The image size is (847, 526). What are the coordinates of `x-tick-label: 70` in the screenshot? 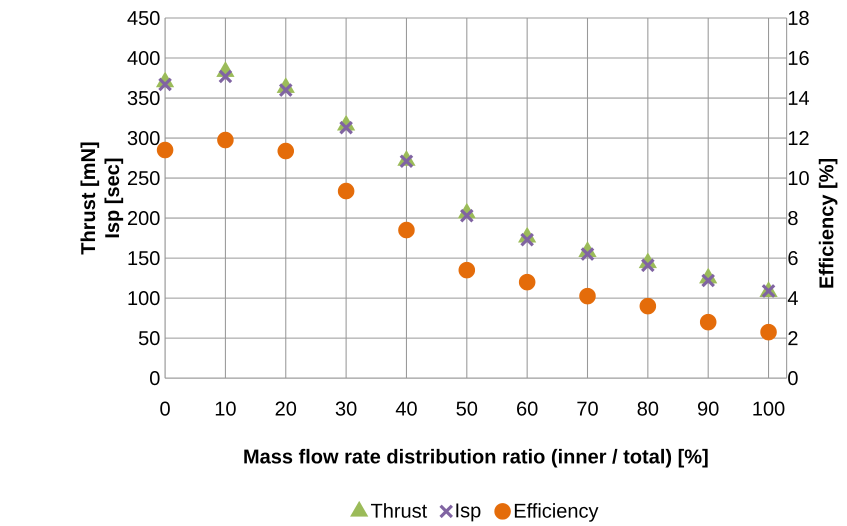 It's located at (587, 409).